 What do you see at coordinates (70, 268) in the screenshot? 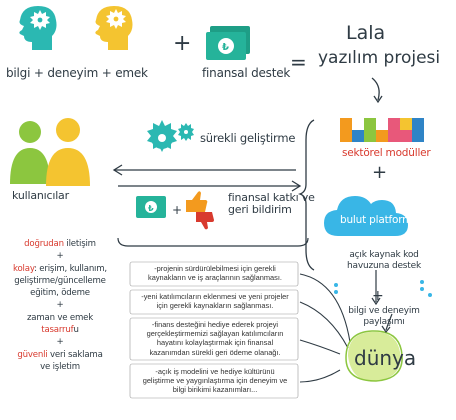
I see `user-benefit-text: : erişim, kullanım,` at bounding box center [70, 268].